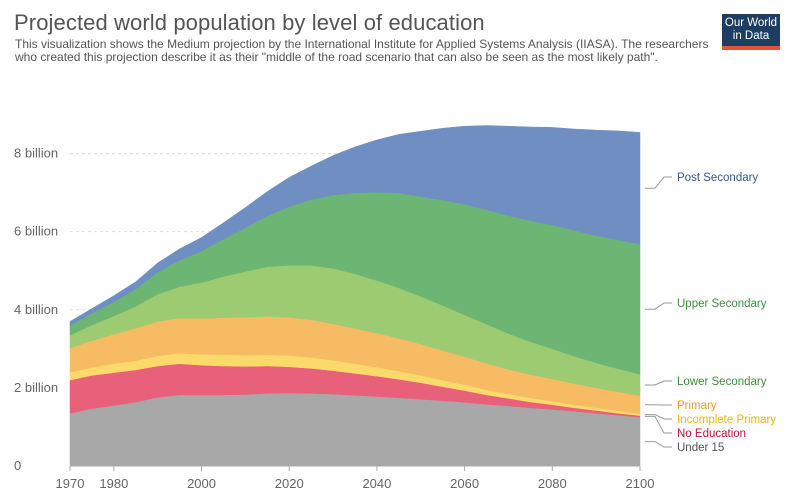 This screenshot has height=492, width=794. What do you see at coordinates (289, 483) in the screenshot?
I see `x-tick-label: 2020` at bounding box center [289, 483].